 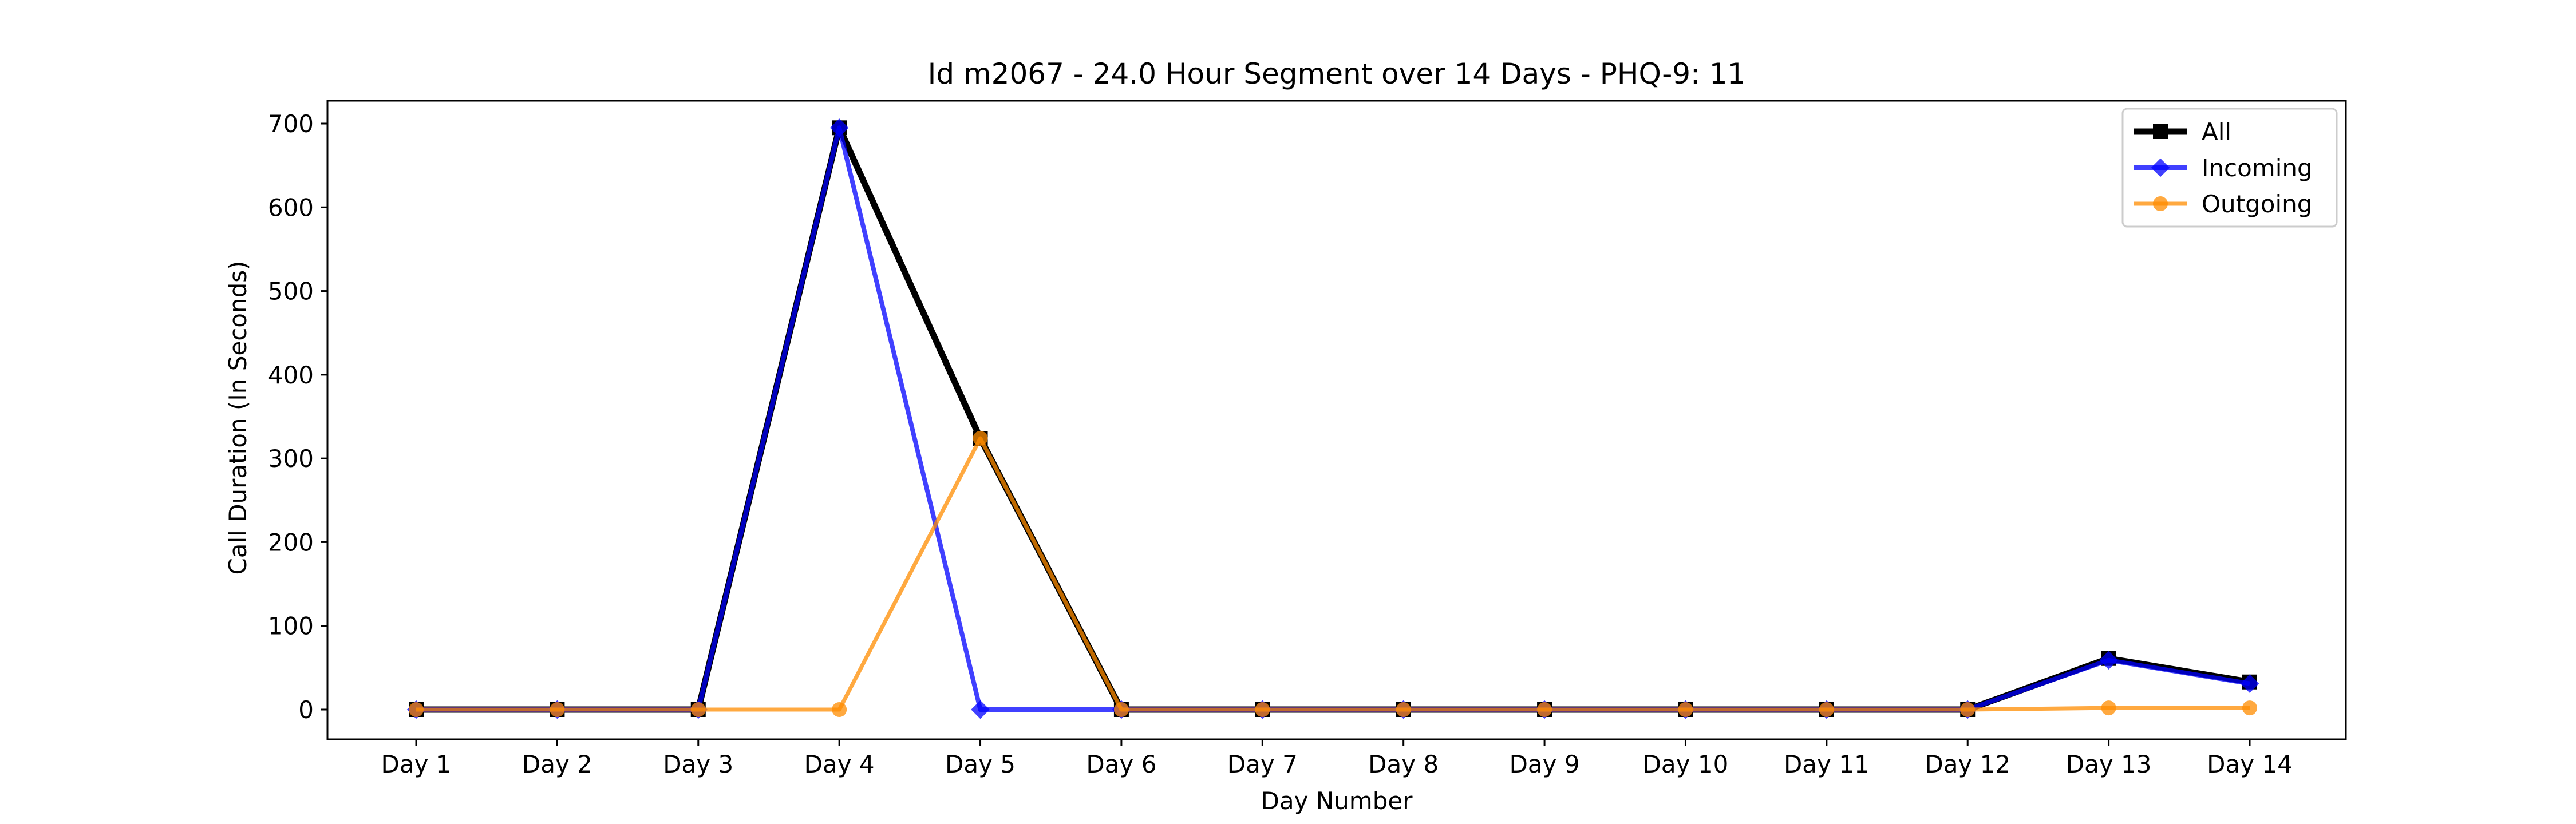 I want to click on y-tick-label: 700, so click(x=291, y=124).